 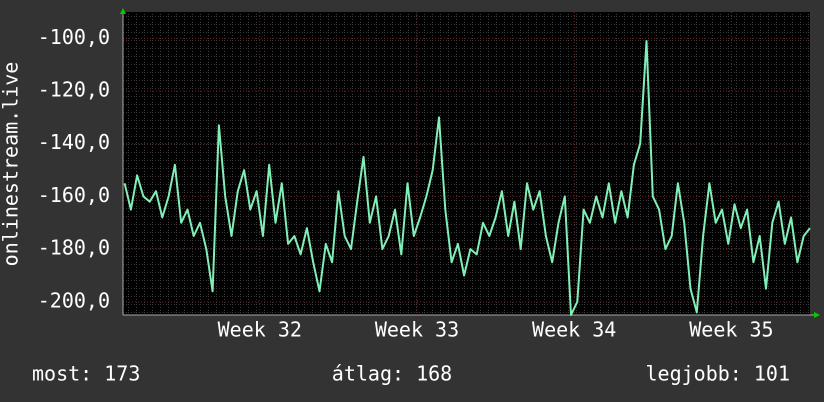 What do you see at coordinates (74, 37) in the screenshot?
I see `y-tick-label: -100,0` at bounding box center [74, 37].